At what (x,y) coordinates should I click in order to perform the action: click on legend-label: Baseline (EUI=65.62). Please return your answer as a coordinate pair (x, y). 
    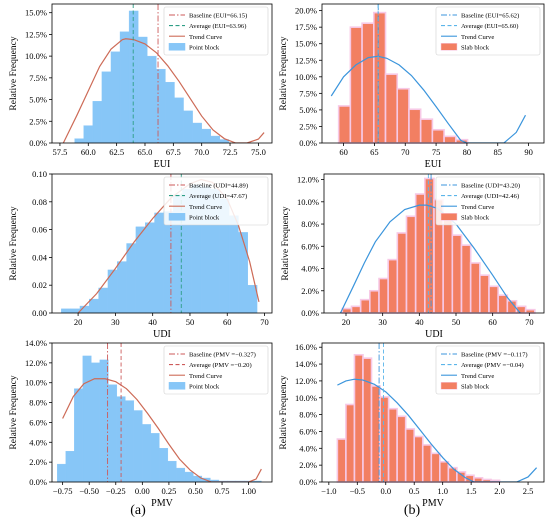
    Looking at the image, I should click on (490, 16).